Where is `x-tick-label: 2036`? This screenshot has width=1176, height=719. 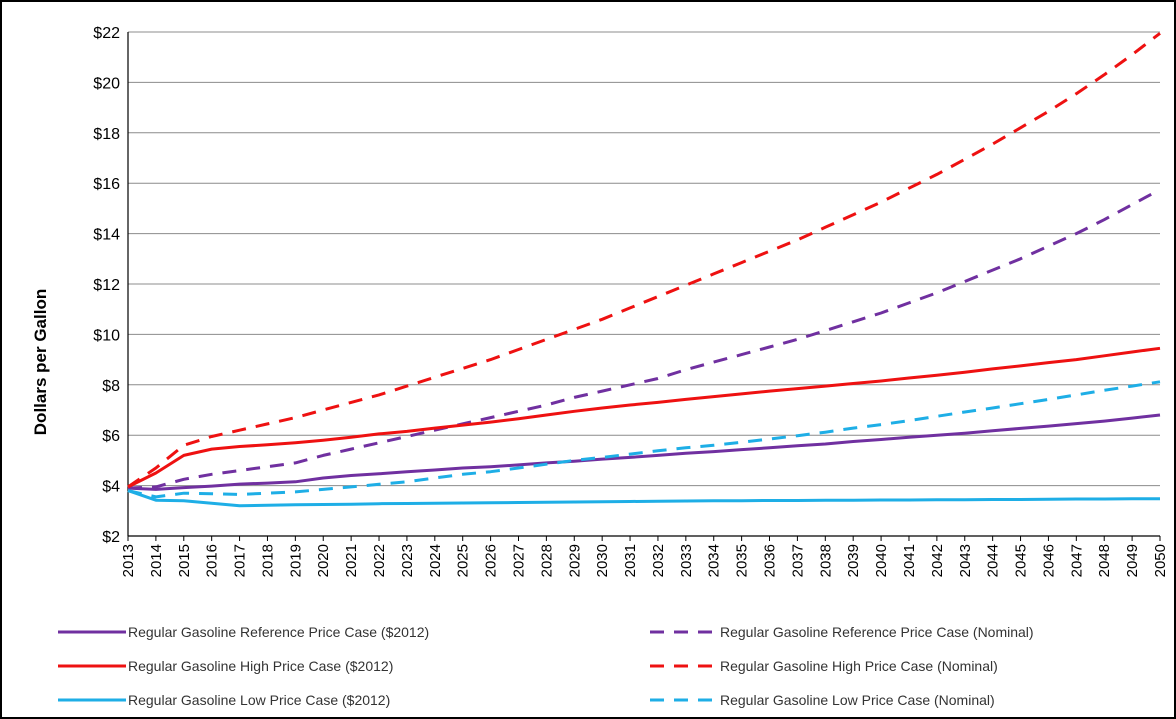 x-tick-label: 2036 is located at coordinates (770, 560).